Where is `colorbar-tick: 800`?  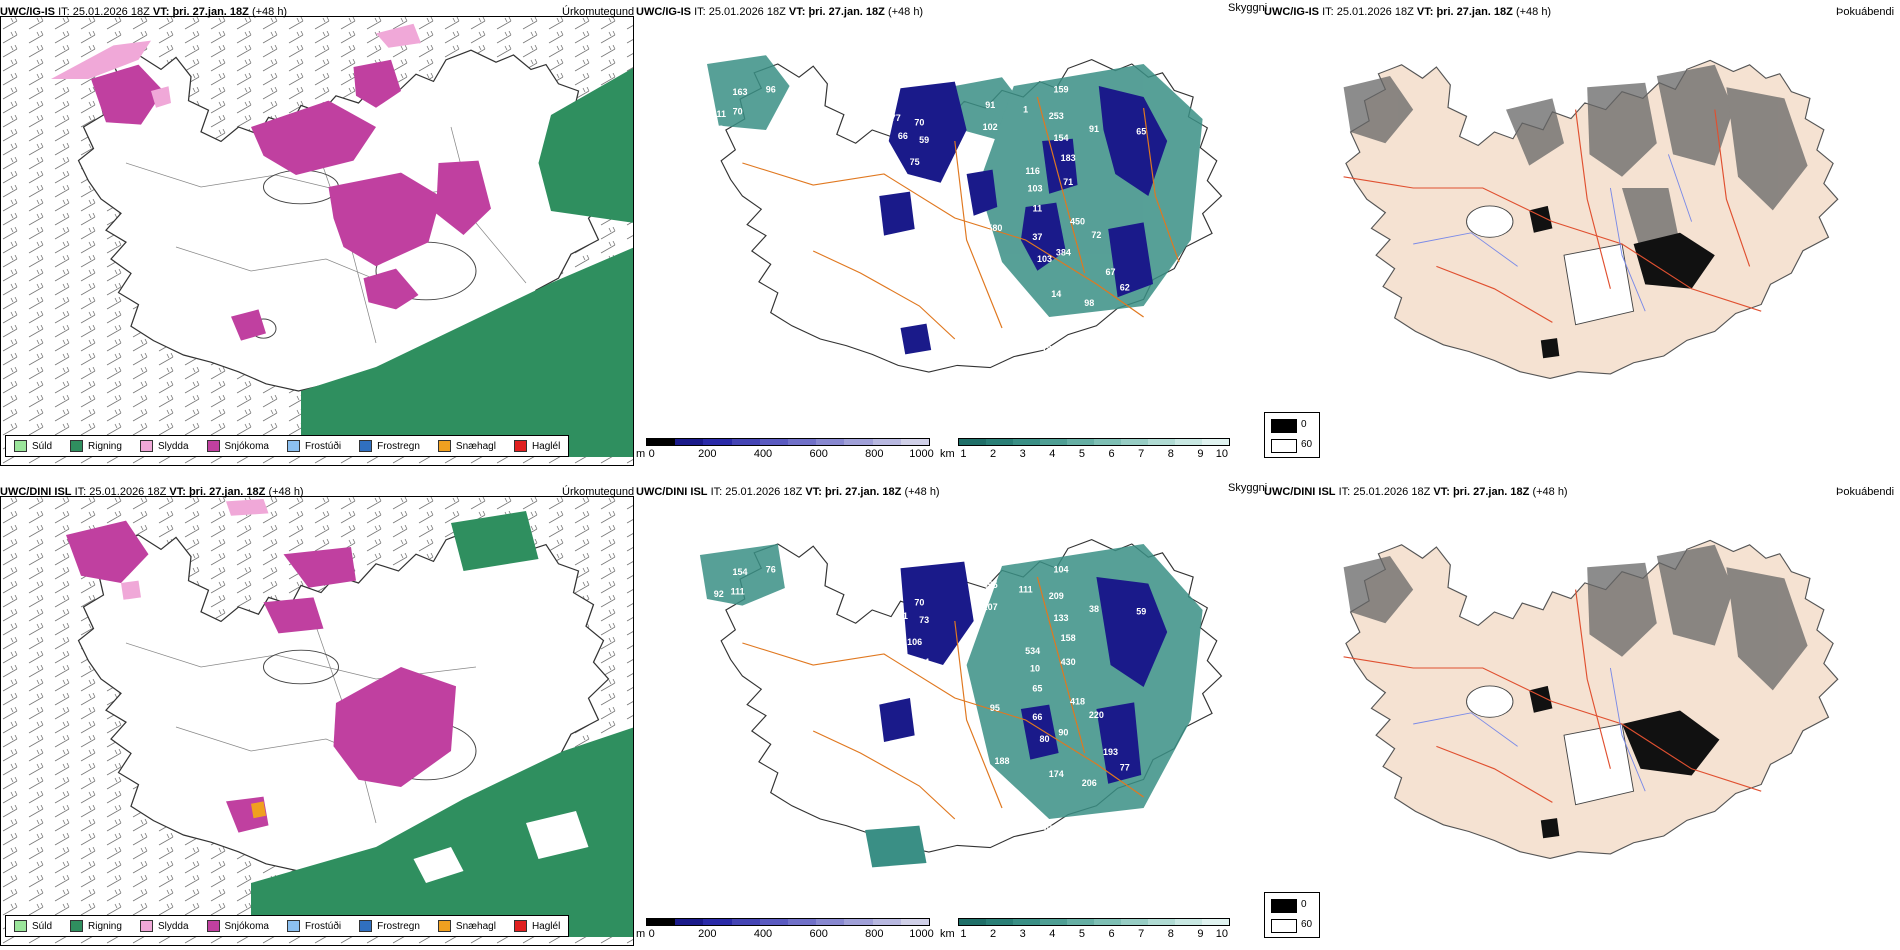
colorbar-tick: 800 is located at coordinates (874, 934).